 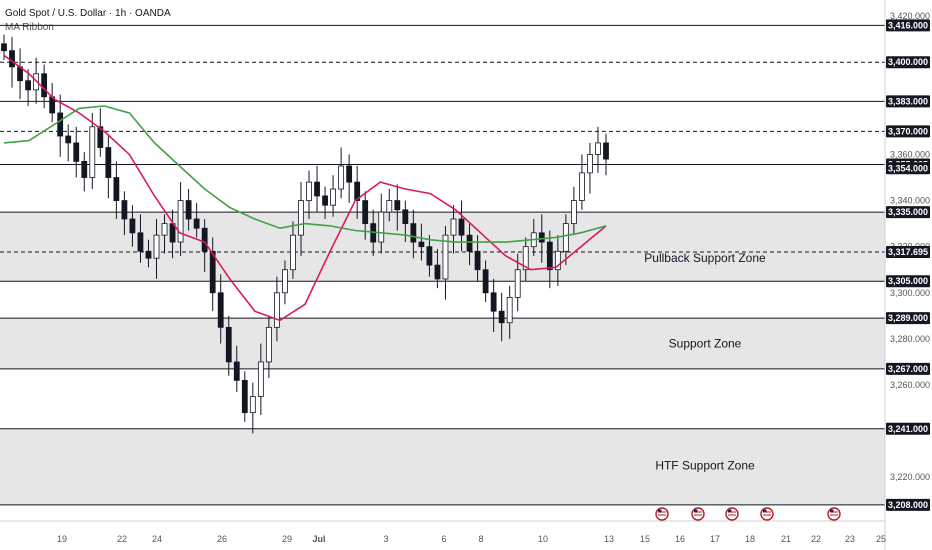 What do you see at coordinates (705, 258) in the screenshot?
I see `zone-label-0: Pullback Support Zone` at bounding box center [705, 258].